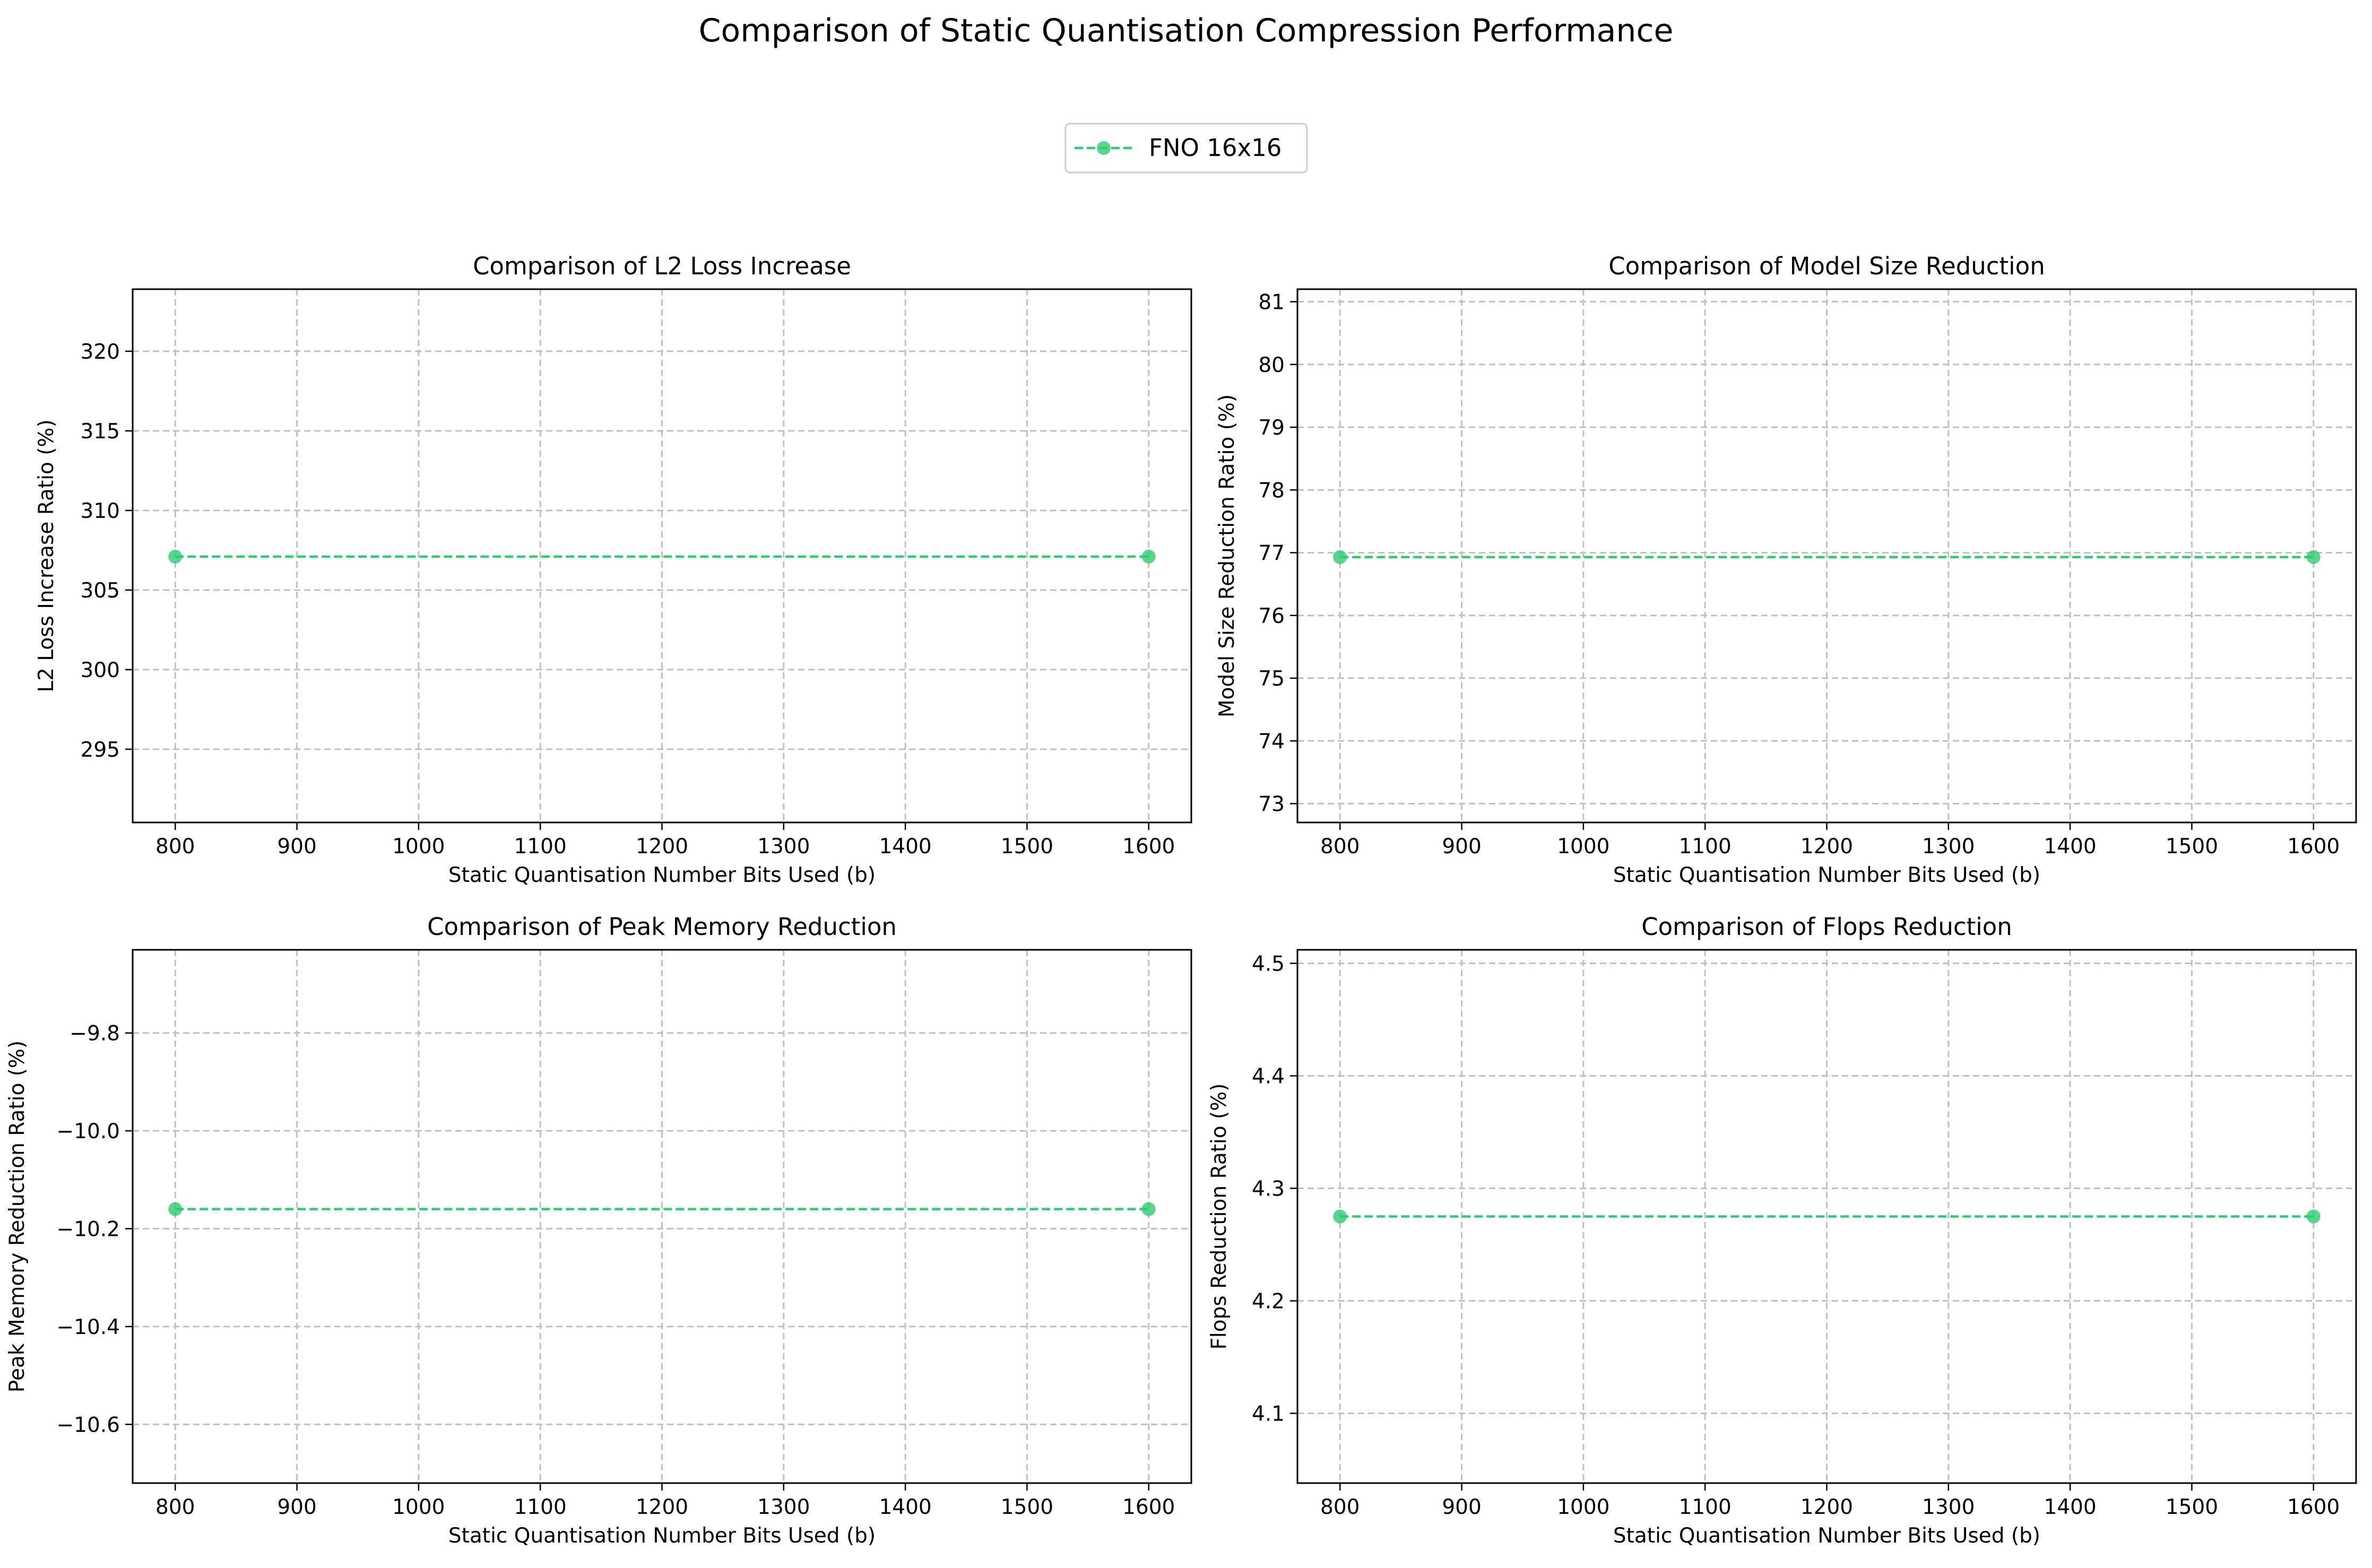 The height and width of the screenshot is (1568, 2372). What do you see at coordinates (1227, 555) in the screenshot?
I see `y-axis-label: Model Size Reduction Ratio (%)` at bounding box center [1227, 555].